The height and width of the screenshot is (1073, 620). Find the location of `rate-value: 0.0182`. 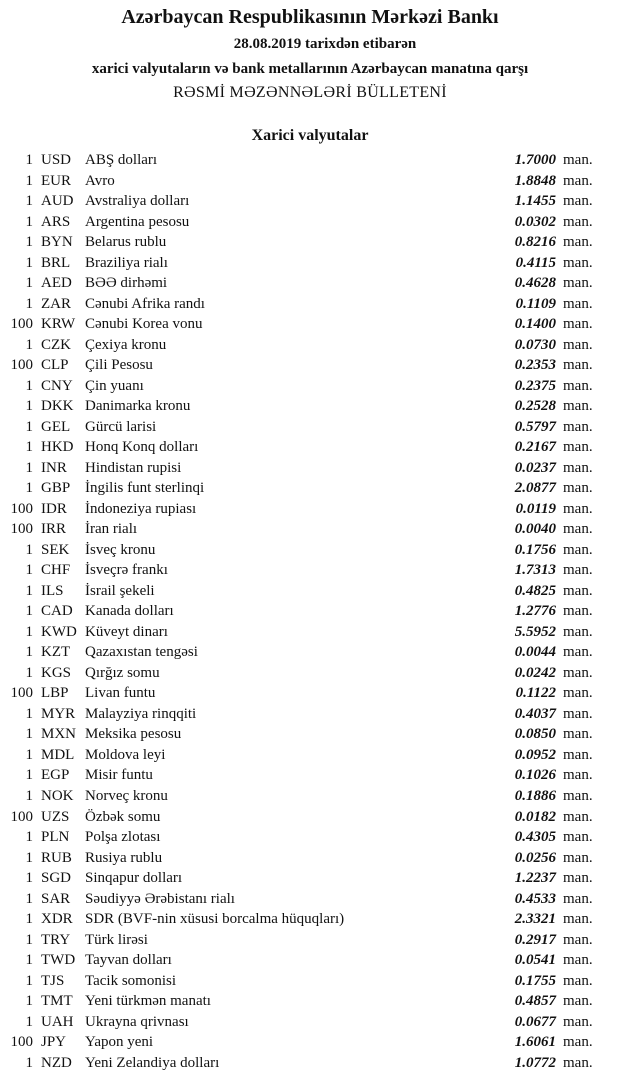

rate-value: 0.0182 is located at coordinates (535, 816).